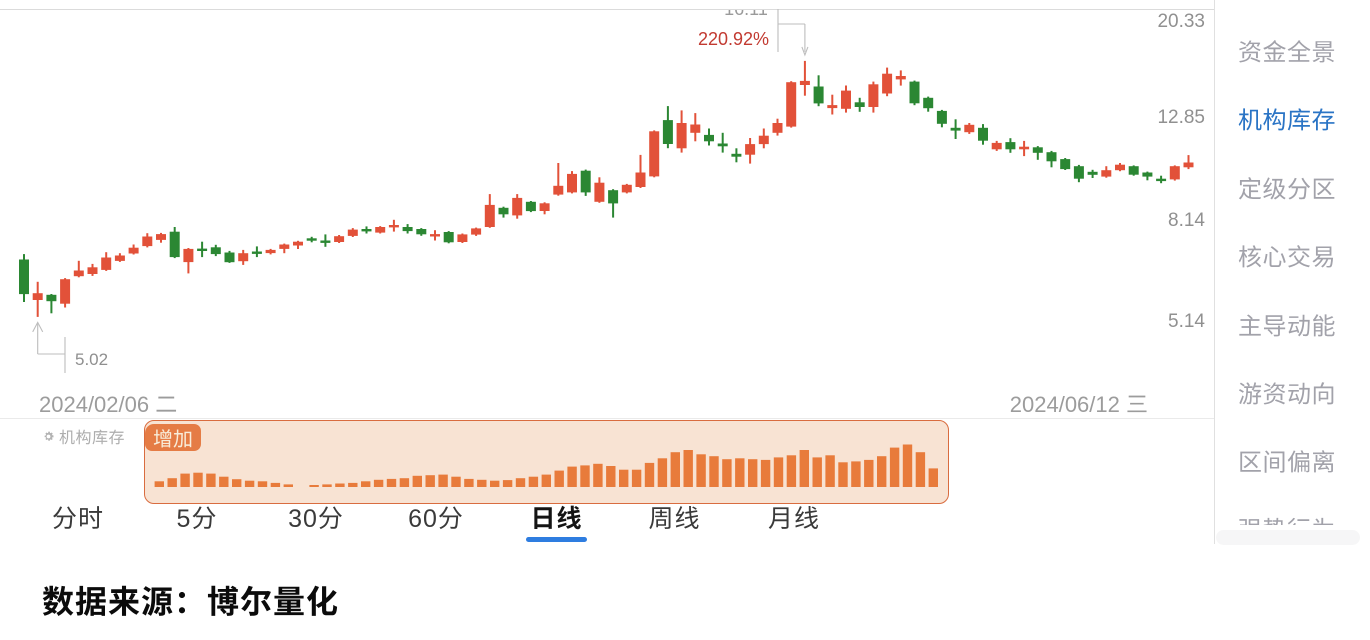  Describe the element at coordinates (546, 462) in the screenshot. I see `institution-inventory-panel` at that location.